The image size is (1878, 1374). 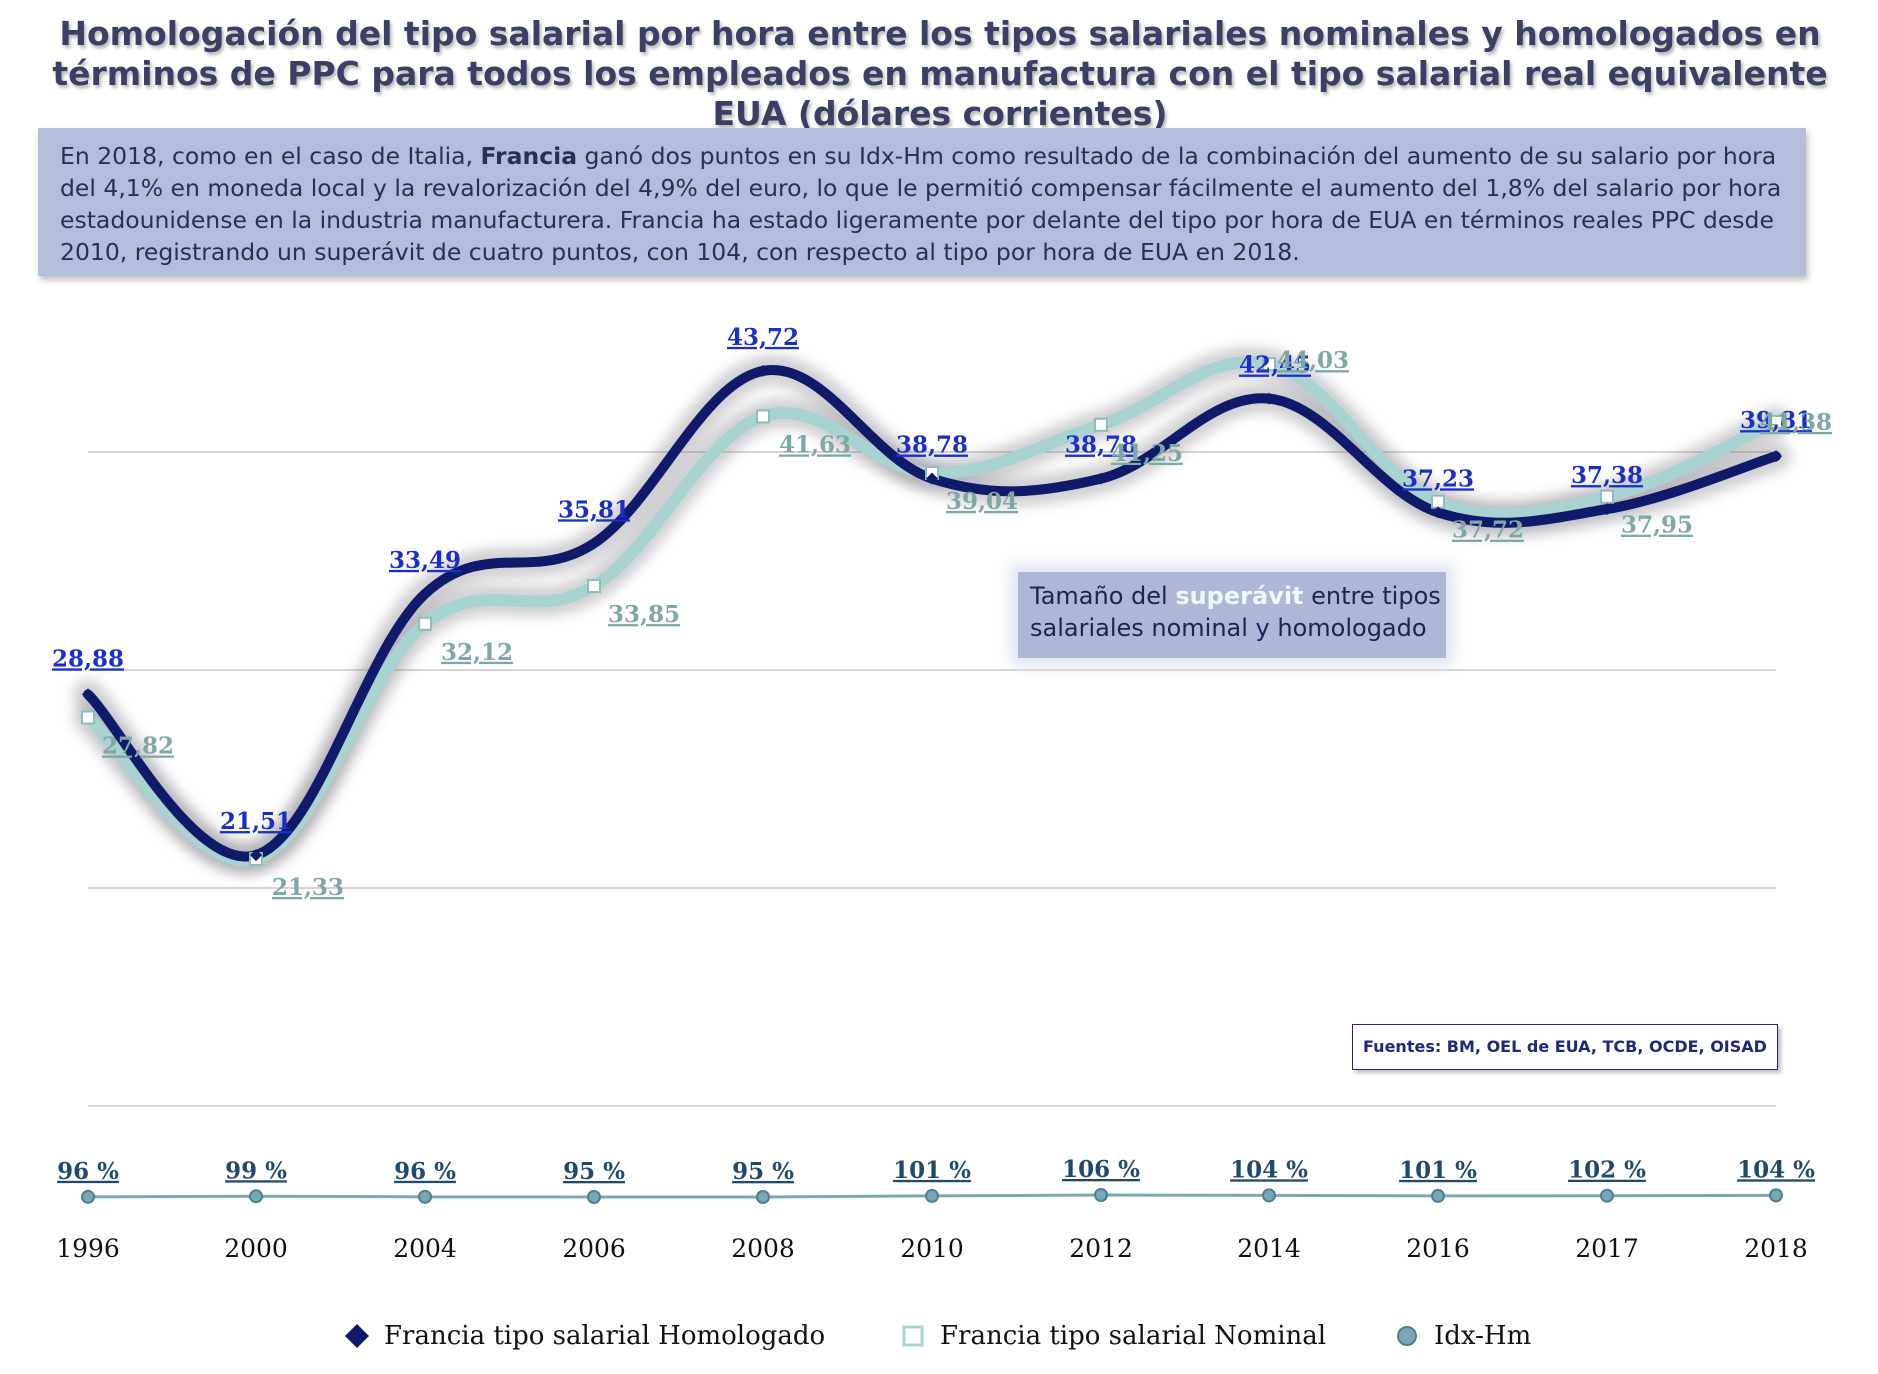 What do you see at coordinates (308, 887) in the screenshot?
I see `data-label-nominal: 21,33` at bounding box center [308, 887].